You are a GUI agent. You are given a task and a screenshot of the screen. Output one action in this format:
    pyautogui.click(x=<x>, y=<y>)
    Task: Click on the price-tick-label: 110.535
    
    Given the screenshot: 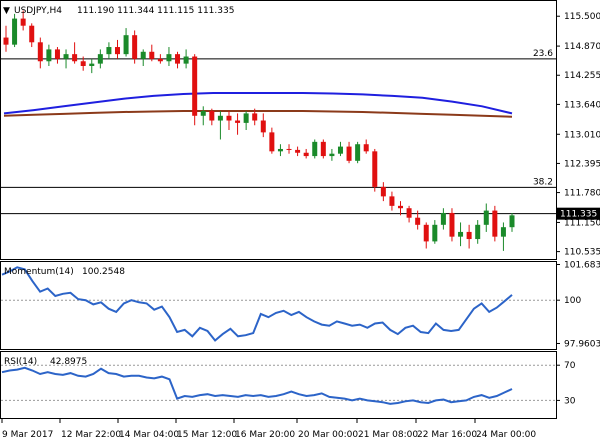 What is the action you would take?
    pyautogui.click(x=582, y=253)
    